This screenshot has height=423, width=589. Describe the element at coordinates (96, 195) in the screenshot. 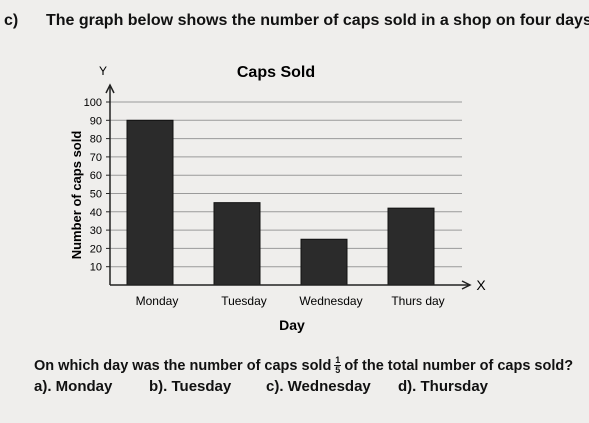

I see `y-tick-label: 50` at that location.